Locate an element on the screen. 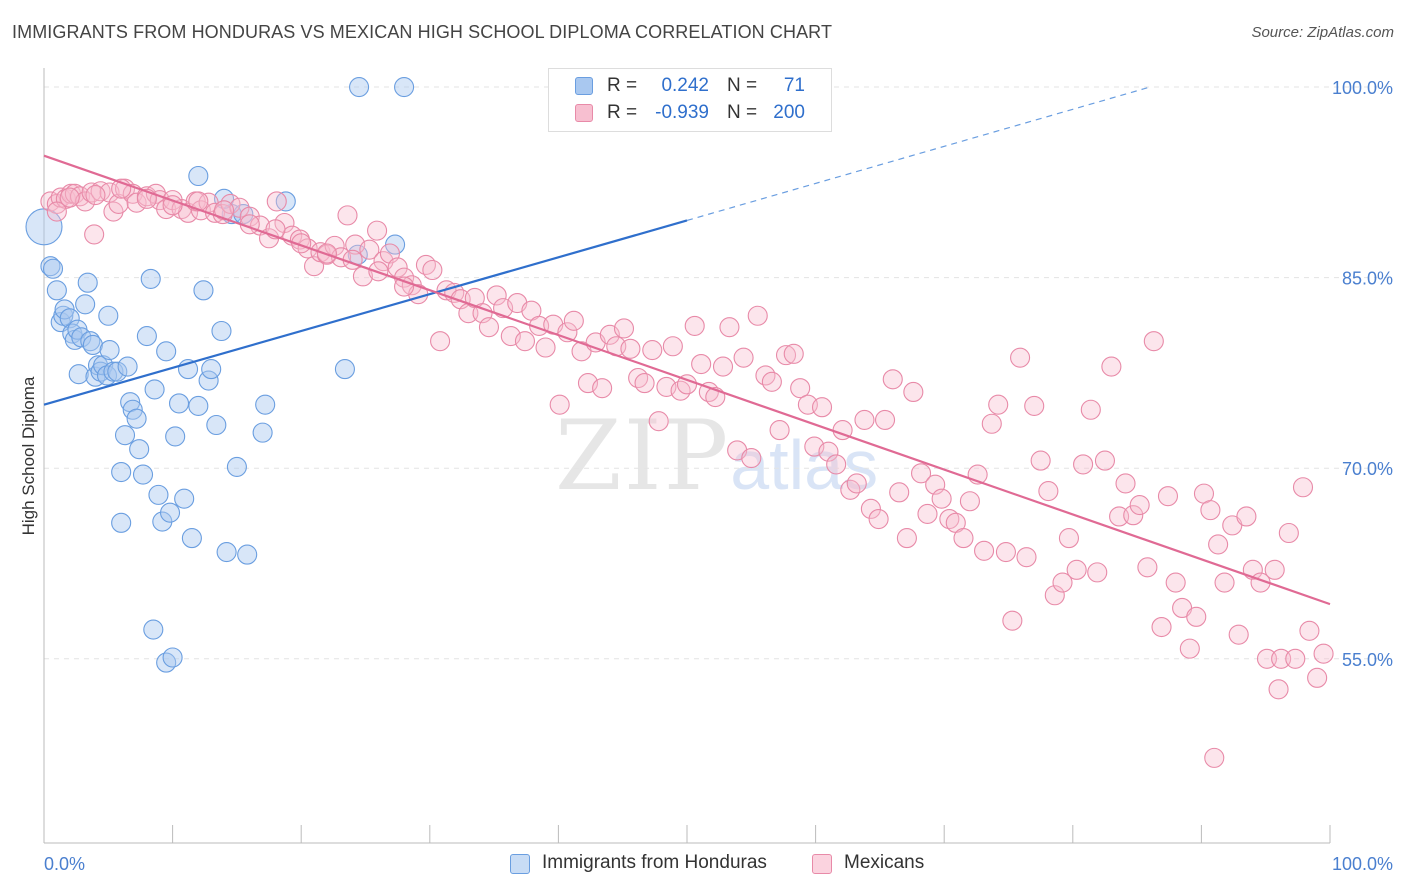  bottom-legend-label-mexicans: Mexicans is located at coordinates (884, 862).